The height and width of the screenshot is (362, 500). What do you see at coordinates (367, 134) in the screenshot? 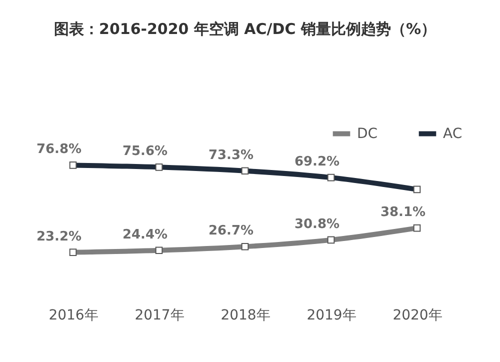
I see `legend-label: DC` at bounding box center [367, 134].